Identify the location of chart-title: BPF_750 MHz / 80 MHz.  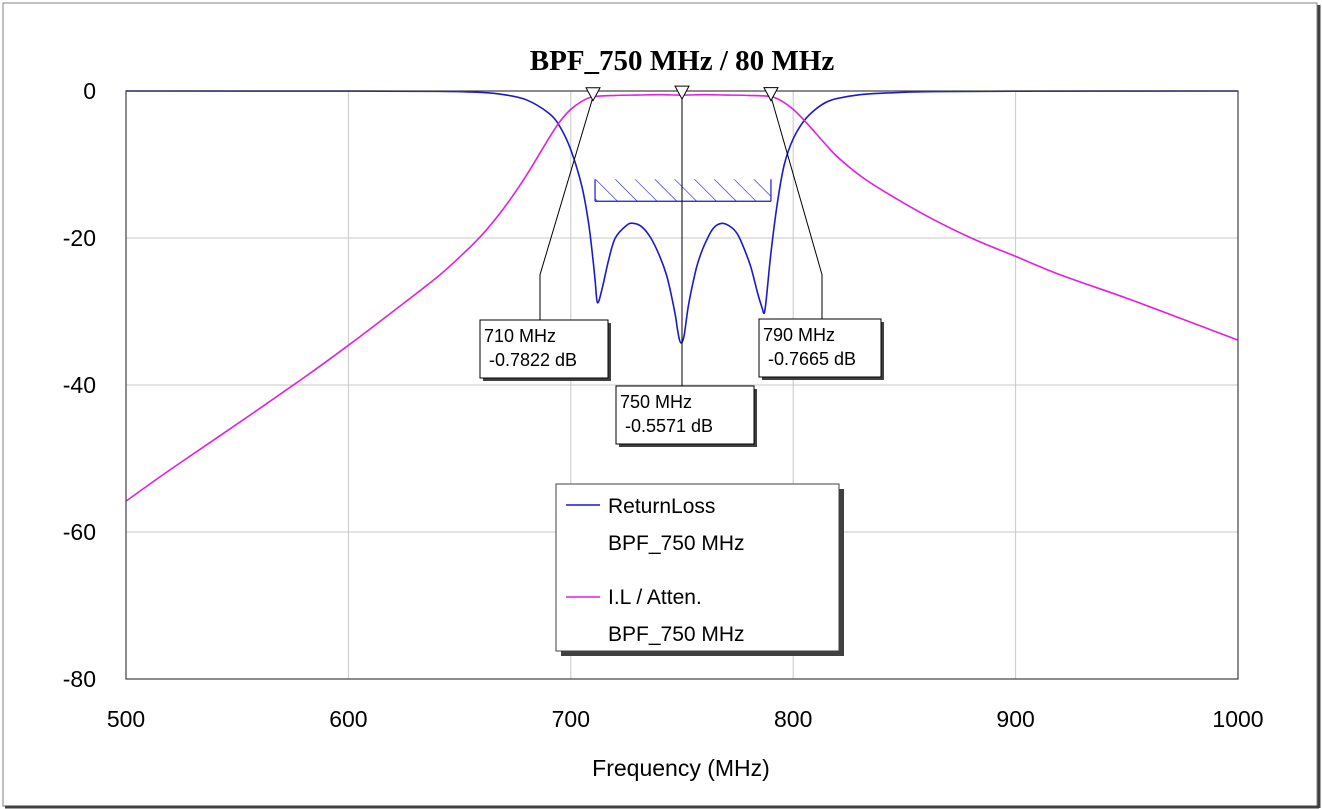
(682, 61).